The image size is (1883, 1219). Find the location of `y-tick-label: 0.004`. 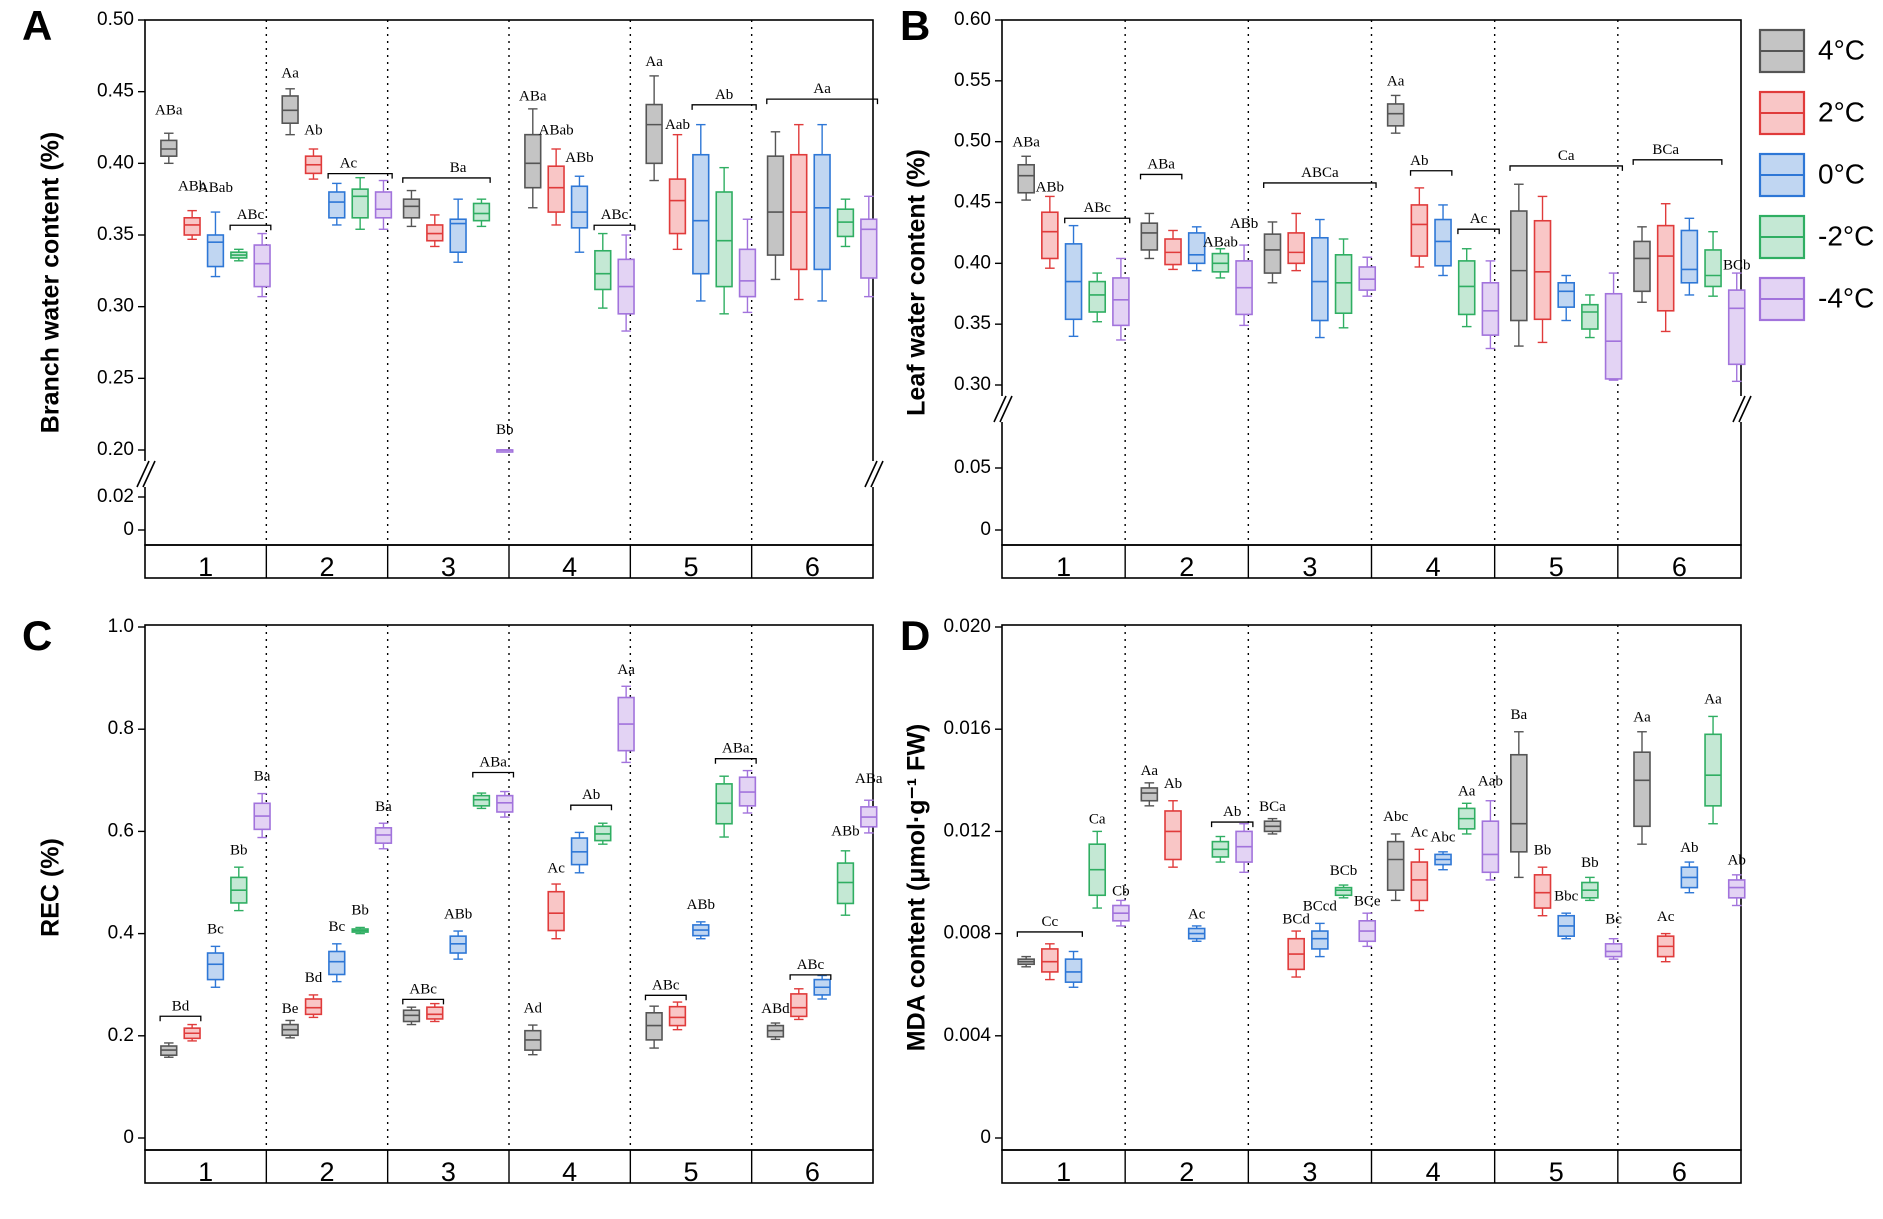

y-tick-label: 0.004 is located at coordinates (967, 1035).